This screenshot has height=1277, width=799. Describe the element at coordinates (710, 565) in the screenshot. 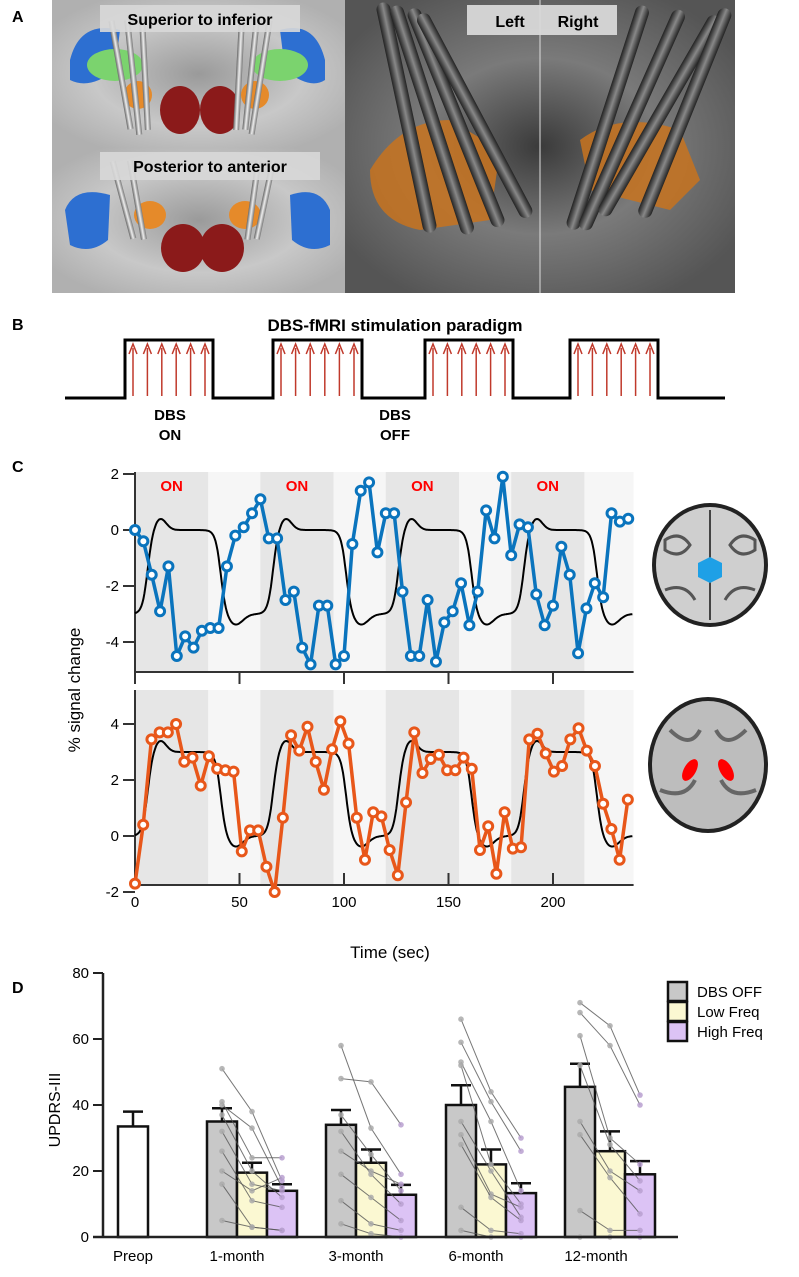

I see `roi-brain-inset-top` at that location.